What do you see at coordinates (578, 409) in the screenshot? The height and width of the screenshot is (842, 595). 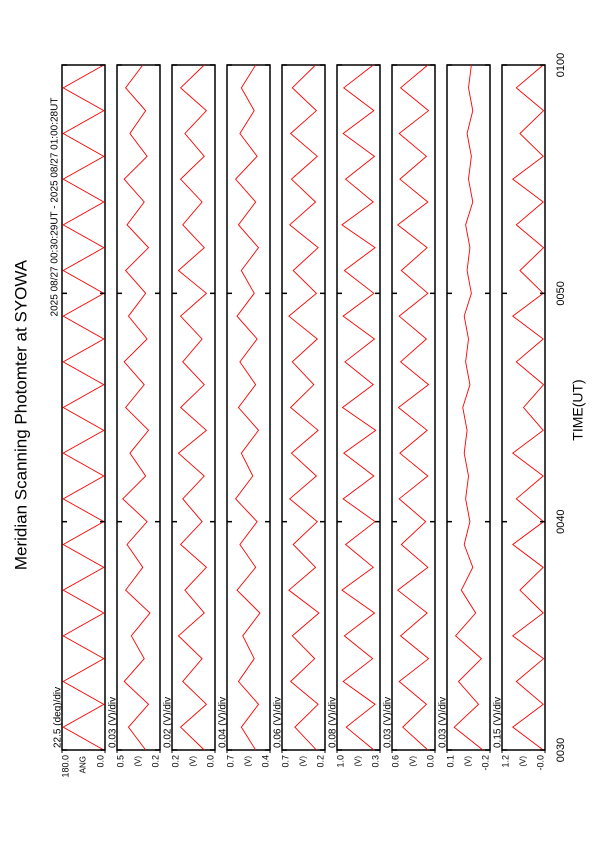 I see `x-axis-label: TIME(UT)` at bounding box center [578, 409].